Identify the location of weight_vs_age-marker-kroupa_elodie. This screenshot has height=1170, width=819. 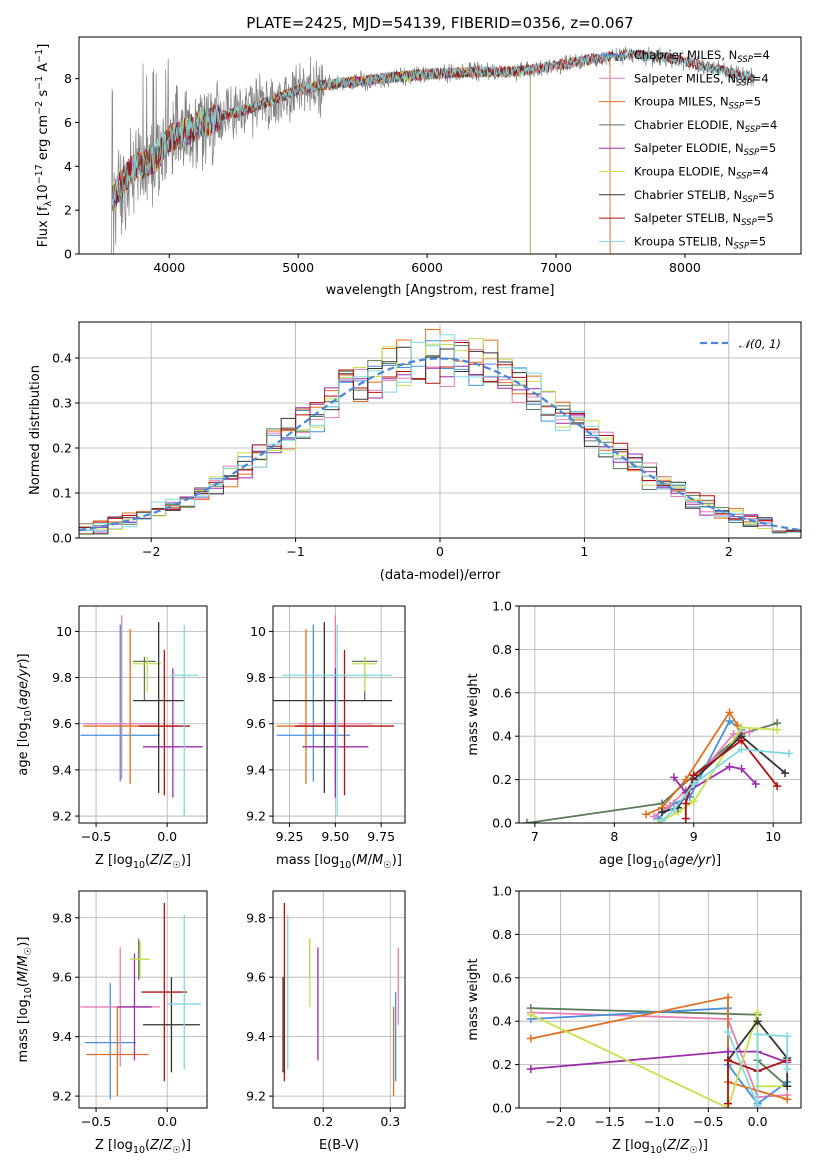
(741, 727).